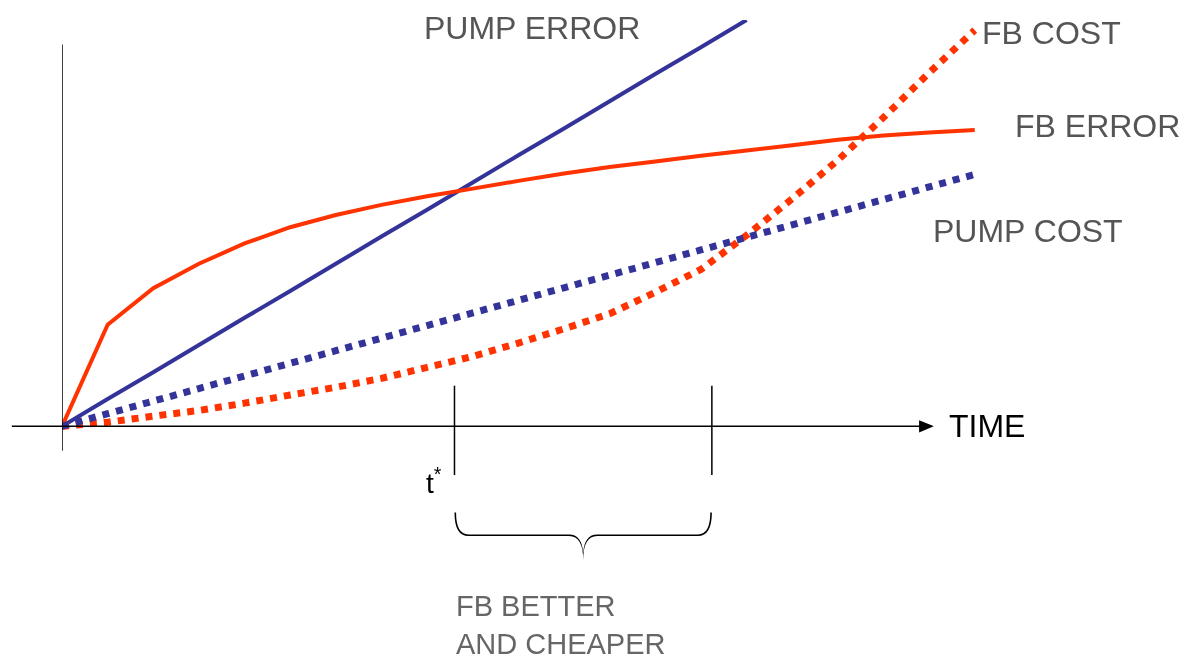 The width and height of the screenshot is (1202, 664). What do you see at coordinates (561, 625) in the screenshot?
I see `text: FB BETTER AND CHEAPER` at bounding box center [561, 625].